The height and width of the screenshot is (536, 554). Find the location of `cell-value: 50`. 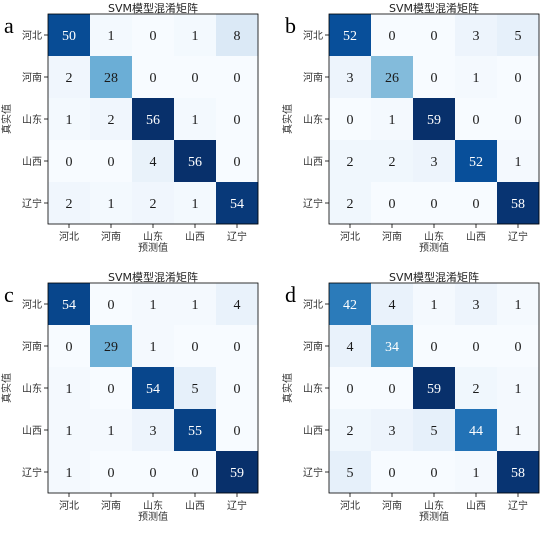

cell-value: 50 is located at coordinates (69, 36).